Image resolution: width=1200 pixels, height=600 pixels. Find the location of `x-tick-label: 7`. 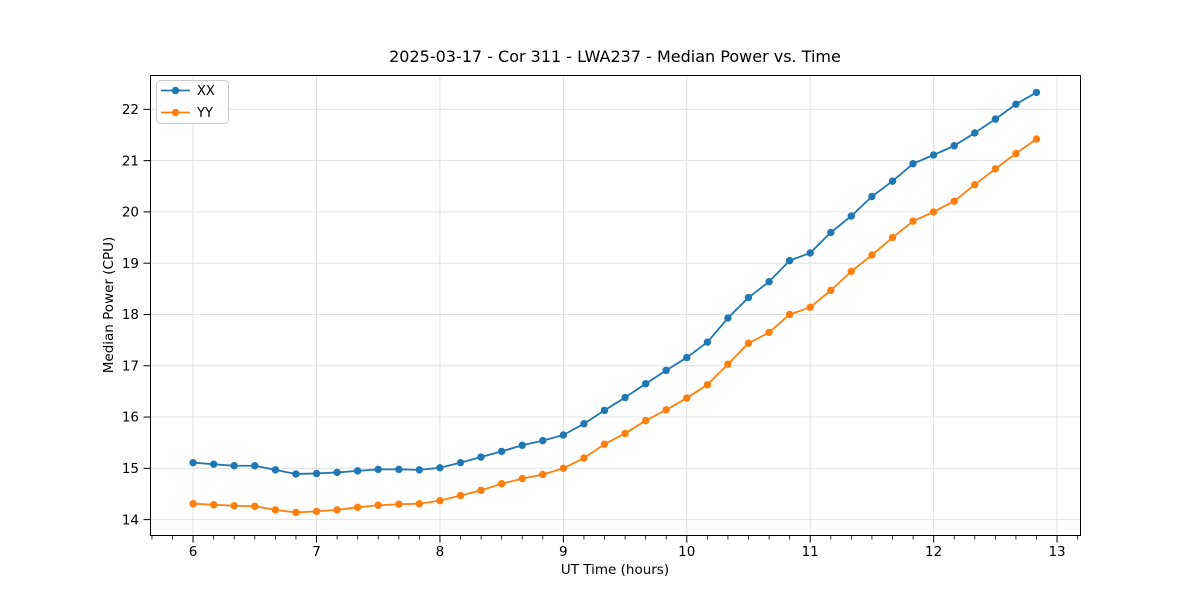

x-tick-label: 7 is located at coordinates (316, 552).